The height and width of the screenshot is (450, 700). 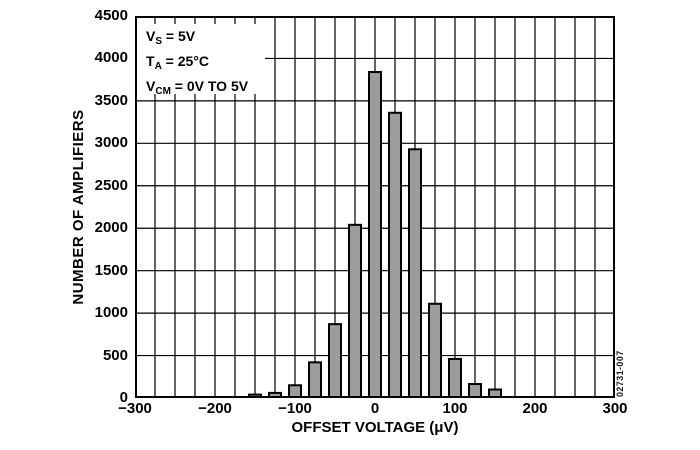 What do you see at coordinates (375, 408) in the screenshot?
I see `x-tick-label: 0` at bounding box center [375, 408].